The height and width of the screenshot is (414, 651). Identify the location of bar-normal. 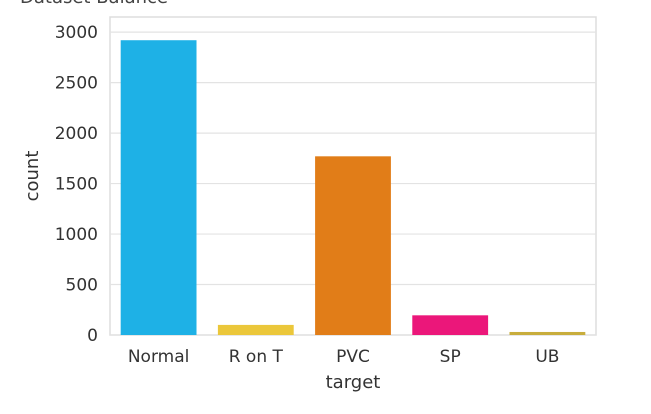
(158, 187).